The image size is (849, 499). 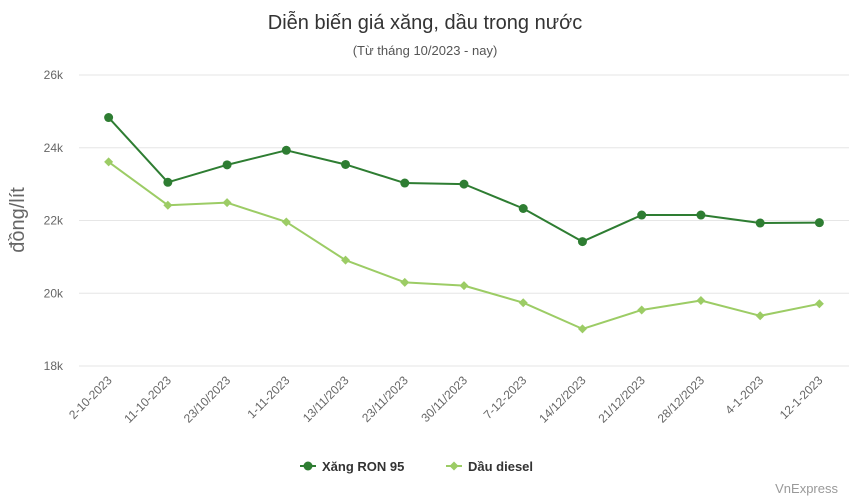 What do you see at coordinates (744, 395) in the screenshot?
I see `x-tick-label: 4-1-2023` at bounding box center [744, 395].